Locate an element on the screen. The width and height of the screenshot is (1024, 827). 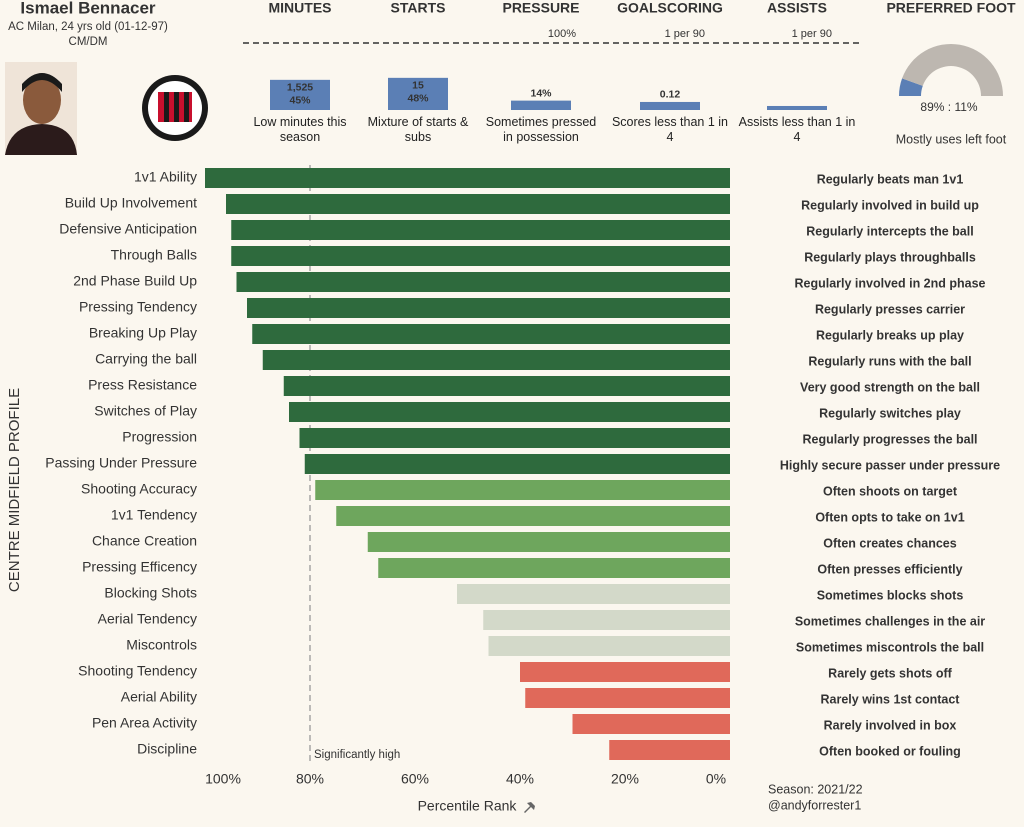
club-logo is located at coordinates (175, 108).